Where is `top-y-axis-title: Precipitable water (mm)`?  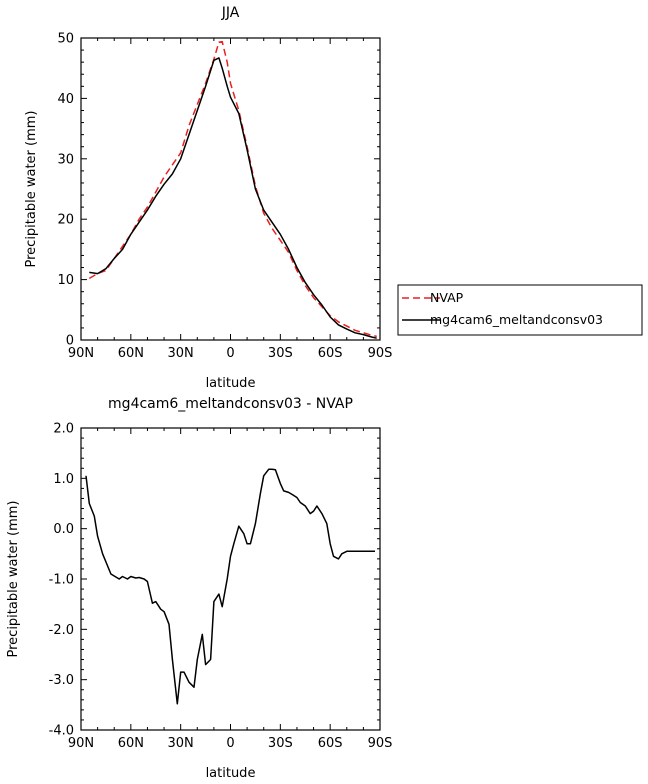 top-y-axis-title: Precipitable water (mm) is located at coordinates (31, 189).